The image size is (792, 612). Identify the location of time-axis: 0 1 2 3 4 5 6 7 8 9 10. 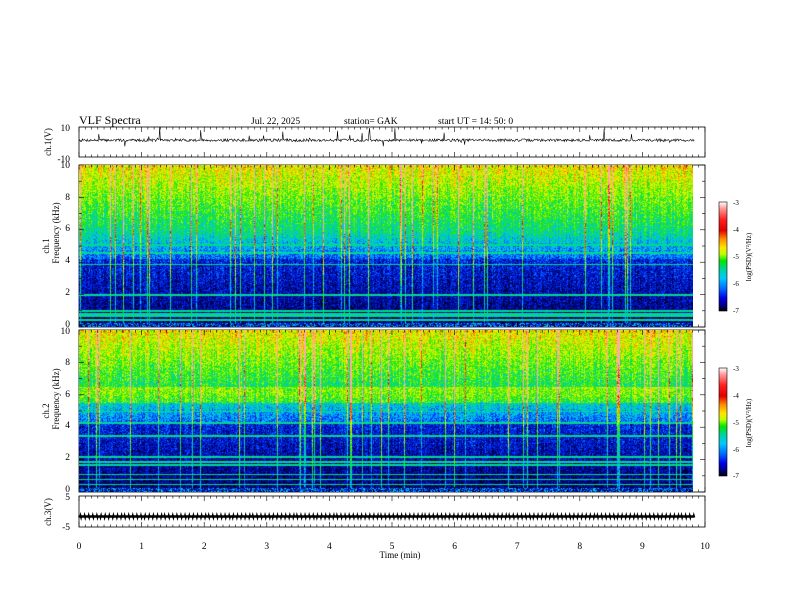
(393, 547).